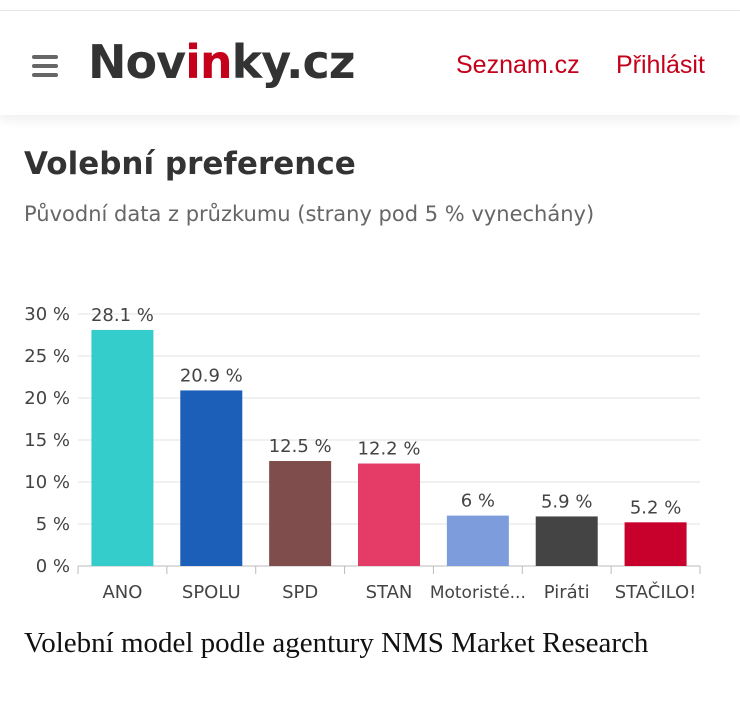 The height and width of the screenshot is (720, 740). What do you see at coordinates (566, 501) in the screenshot?
I see `data-label: 5.9 %` at bounding box center [566, 501].